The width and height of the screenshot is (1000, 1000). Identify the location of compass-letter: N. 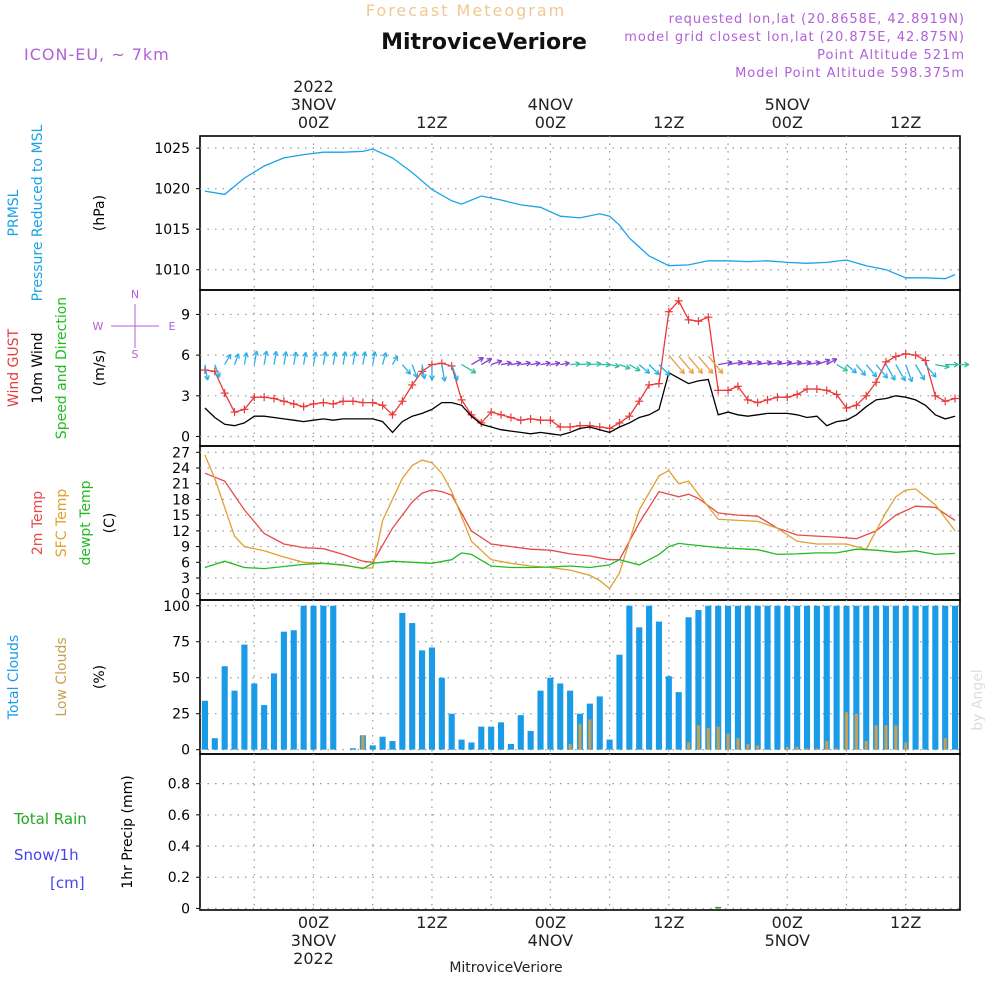
(135, 294).